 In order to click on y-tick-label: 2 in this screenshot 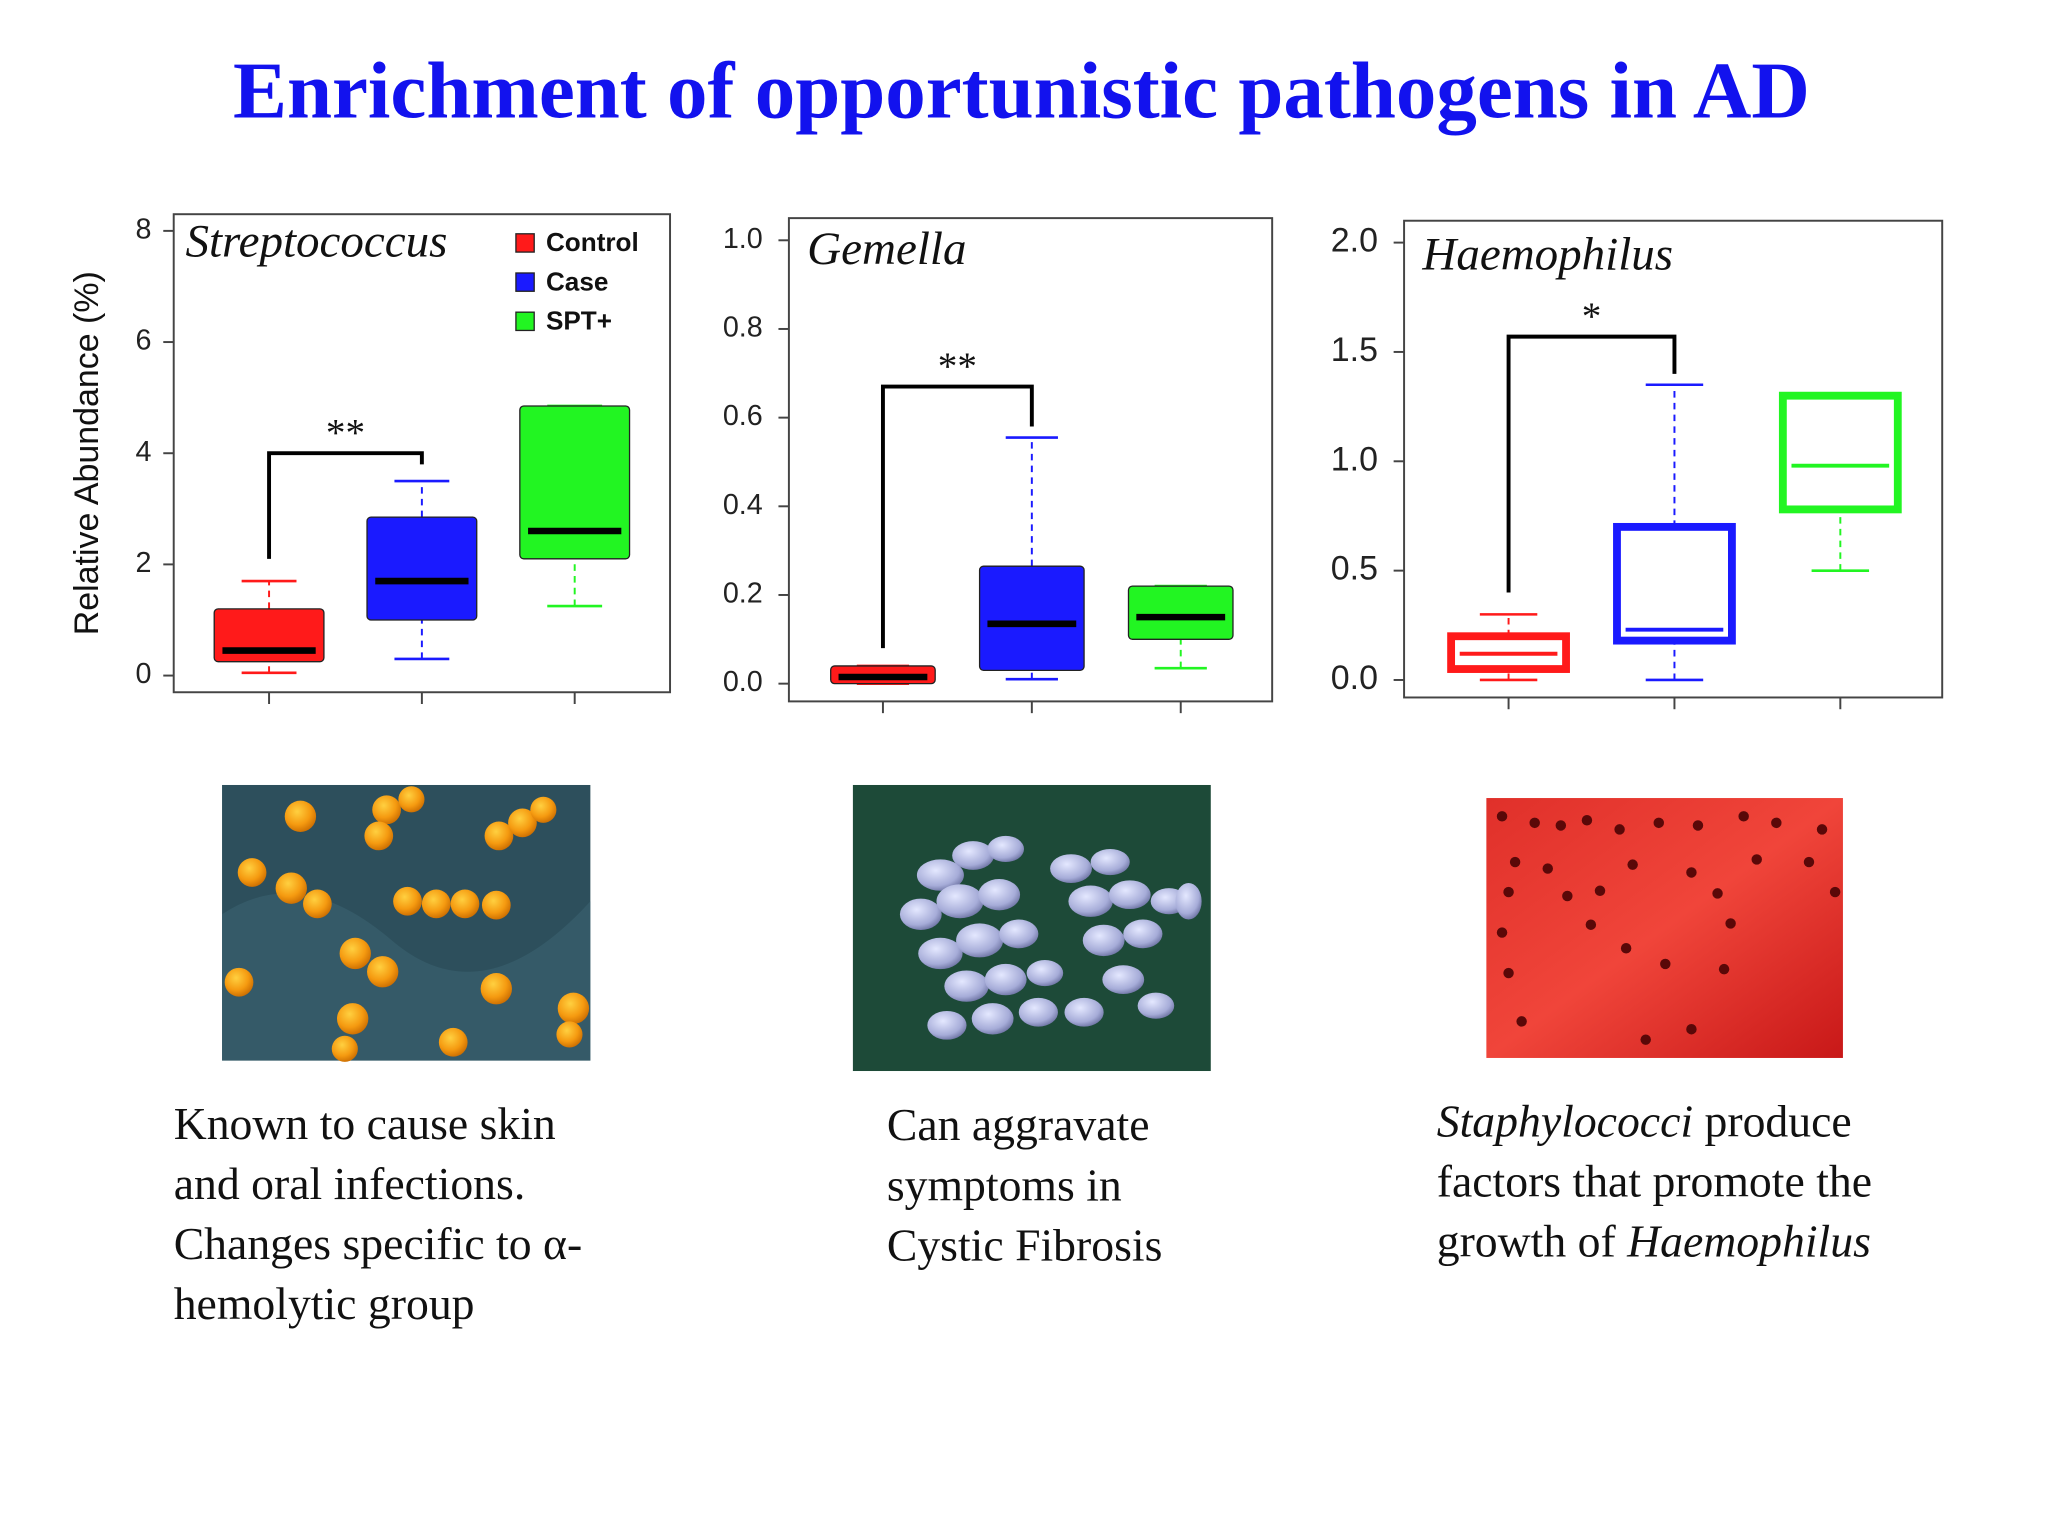, I will do `click(144, 563)`.